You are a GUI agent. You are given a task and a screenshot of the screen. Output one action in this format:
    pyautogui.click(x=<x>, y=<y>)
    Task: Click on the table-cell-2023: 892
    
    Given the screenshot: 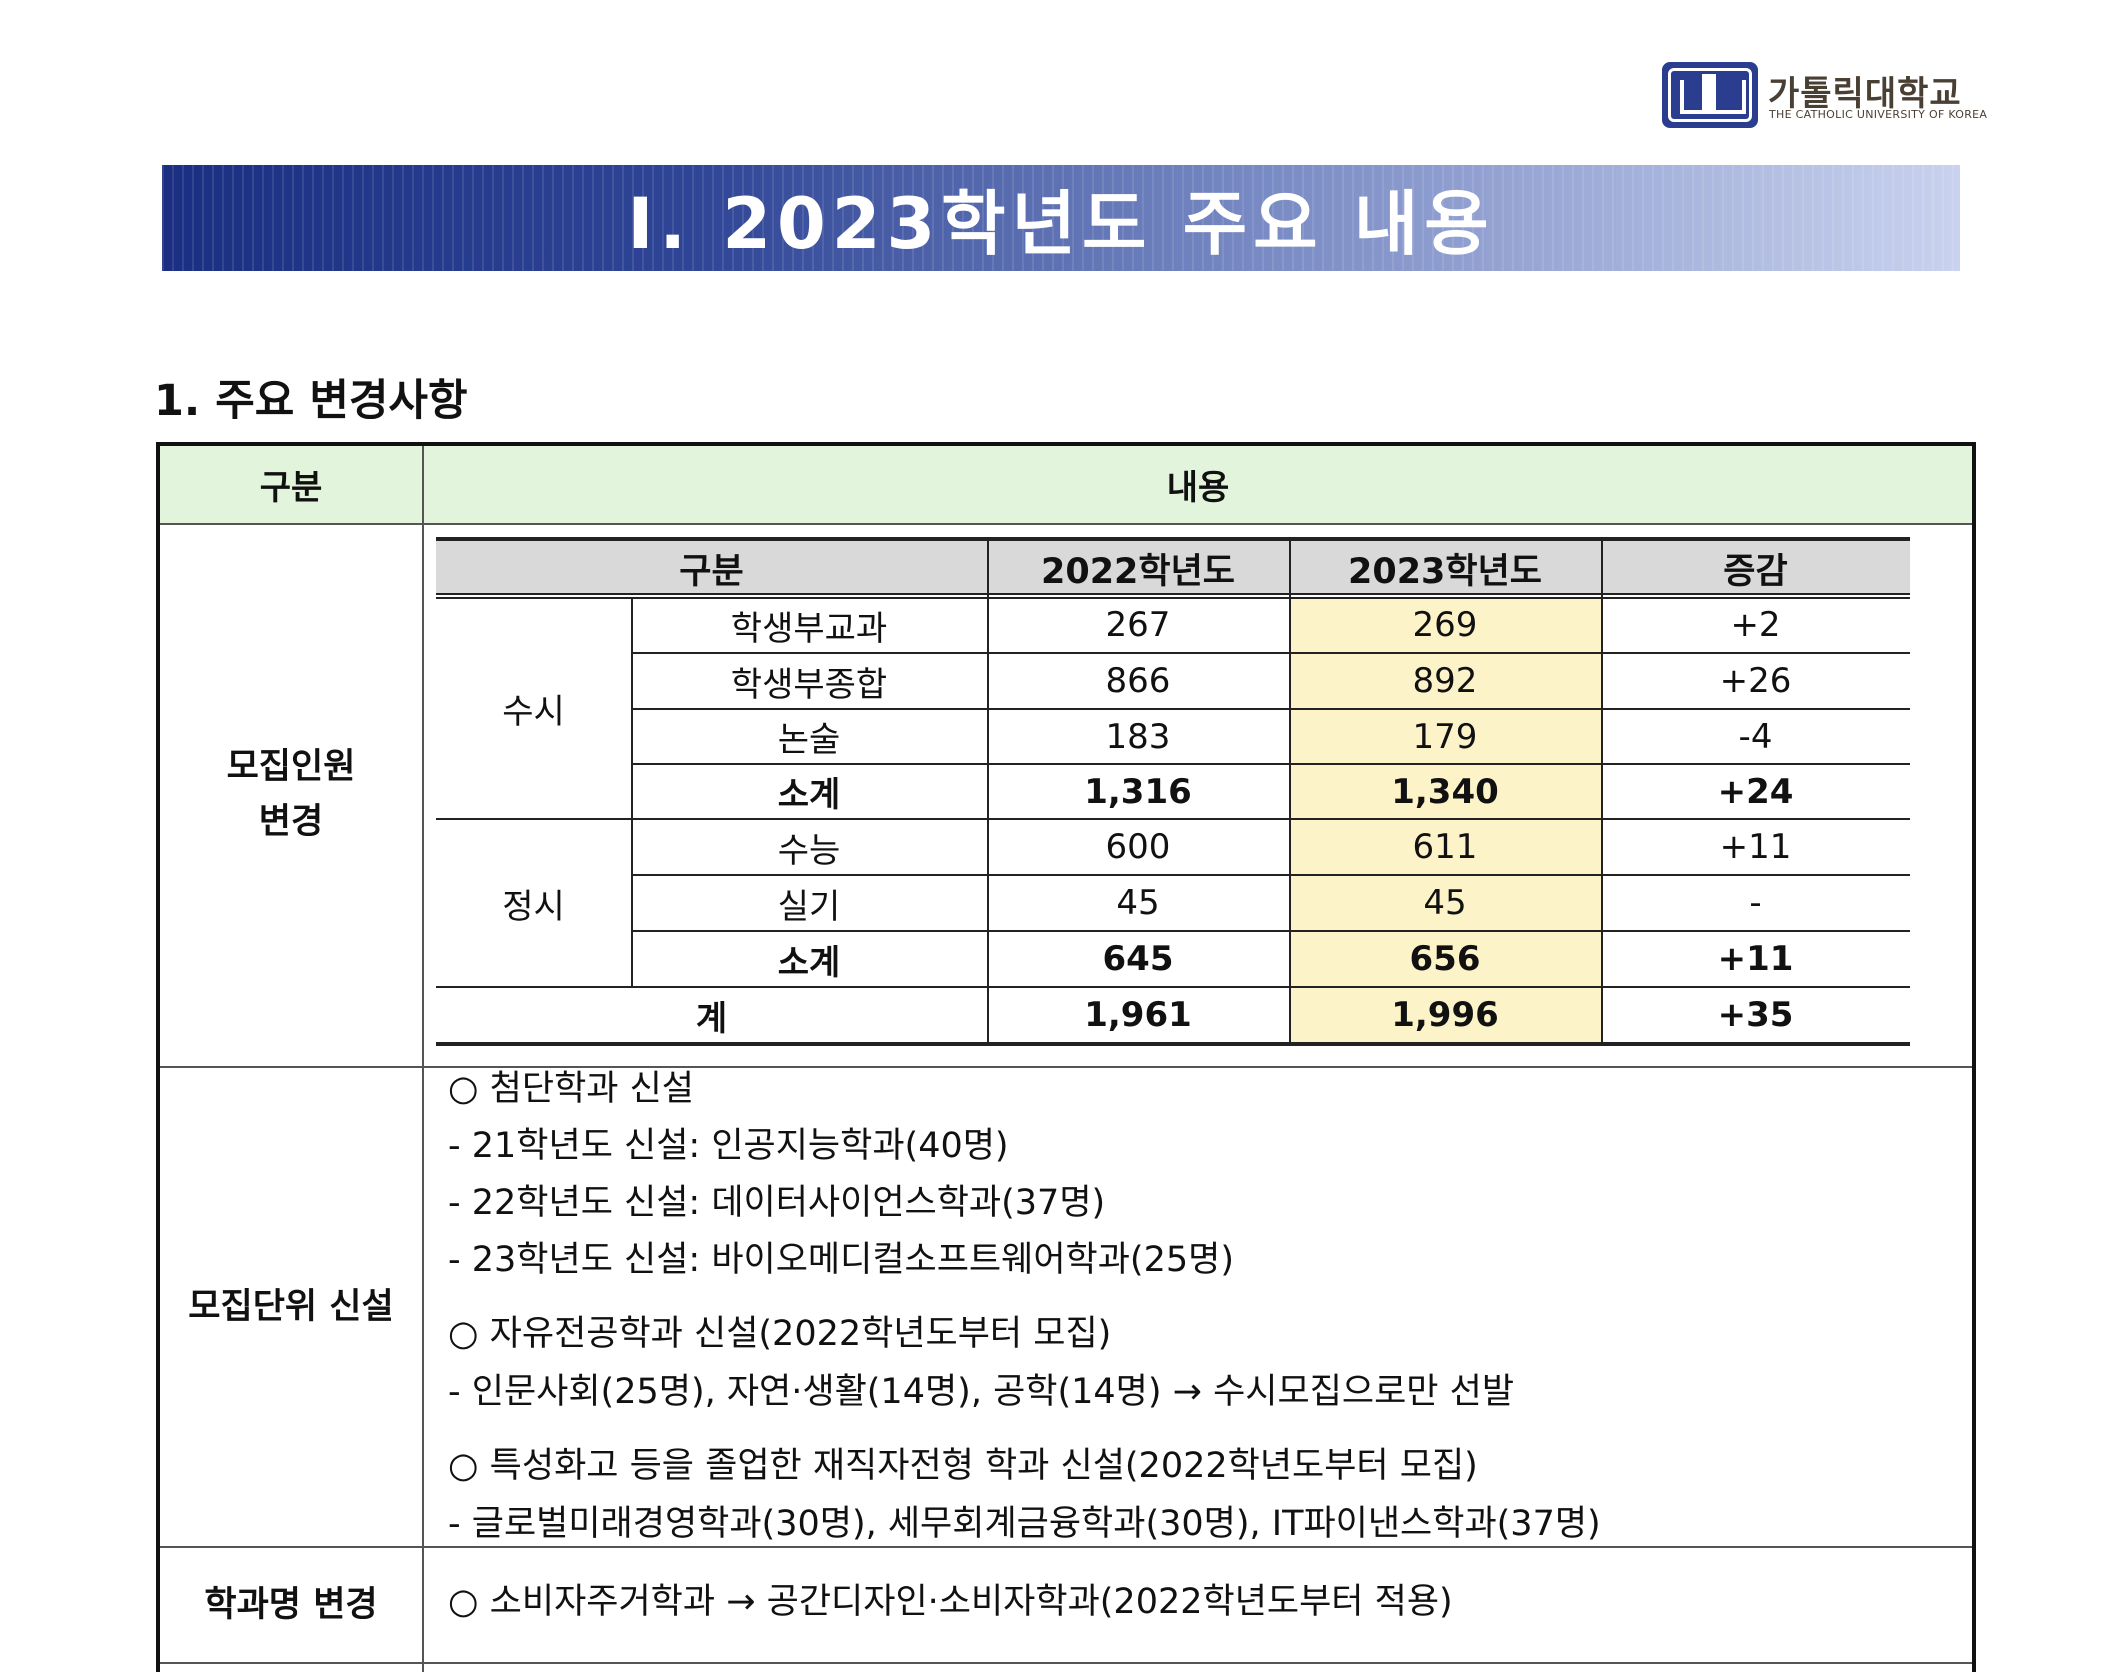 What is the action you would take?
    pyautogui.click(x=1445, y=681)
    